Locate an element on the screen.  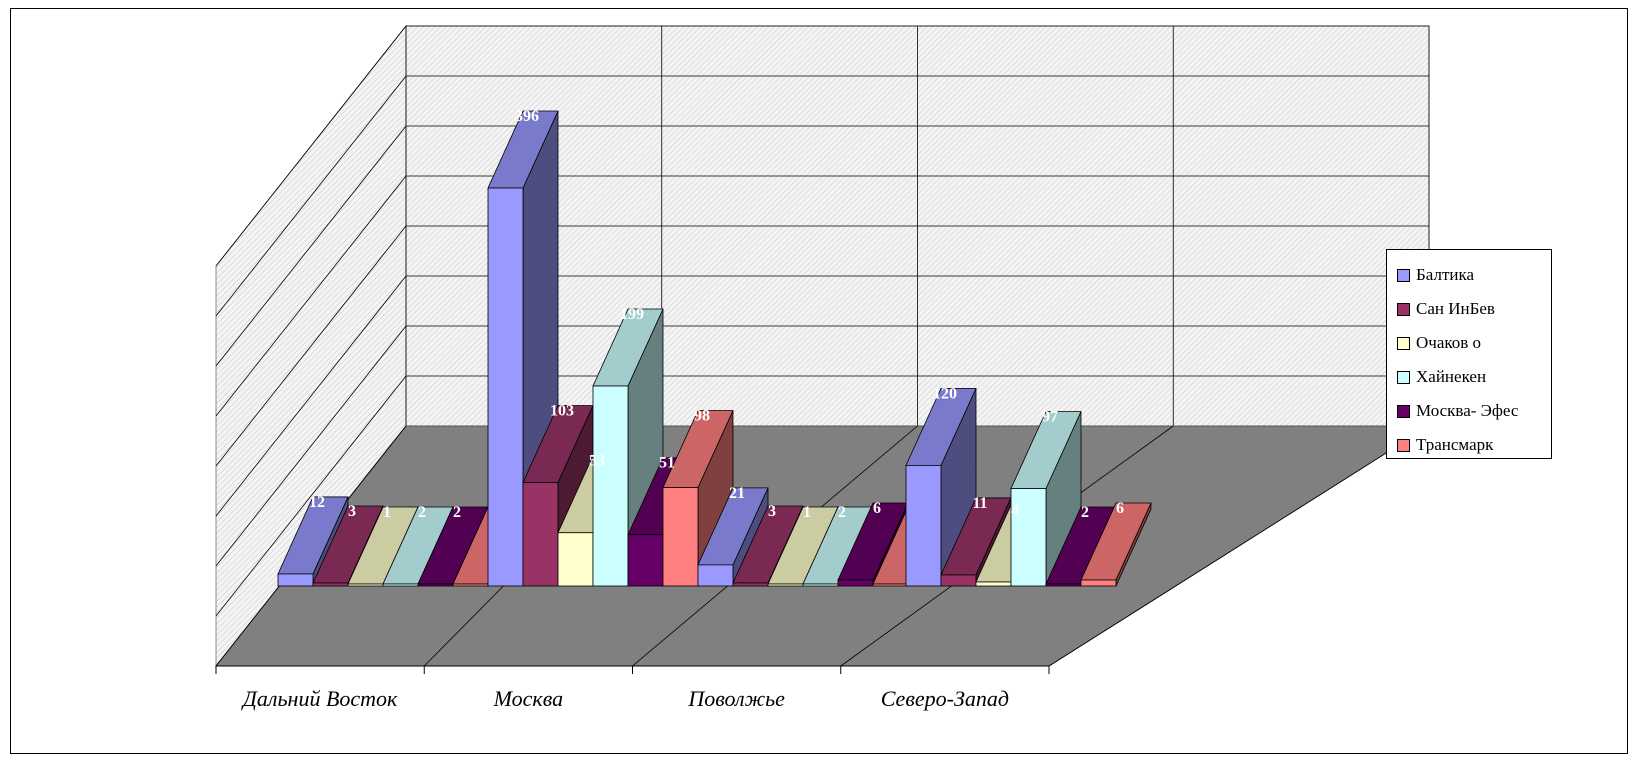
legend-item: Балтика is located at coordinates (1474, 275).